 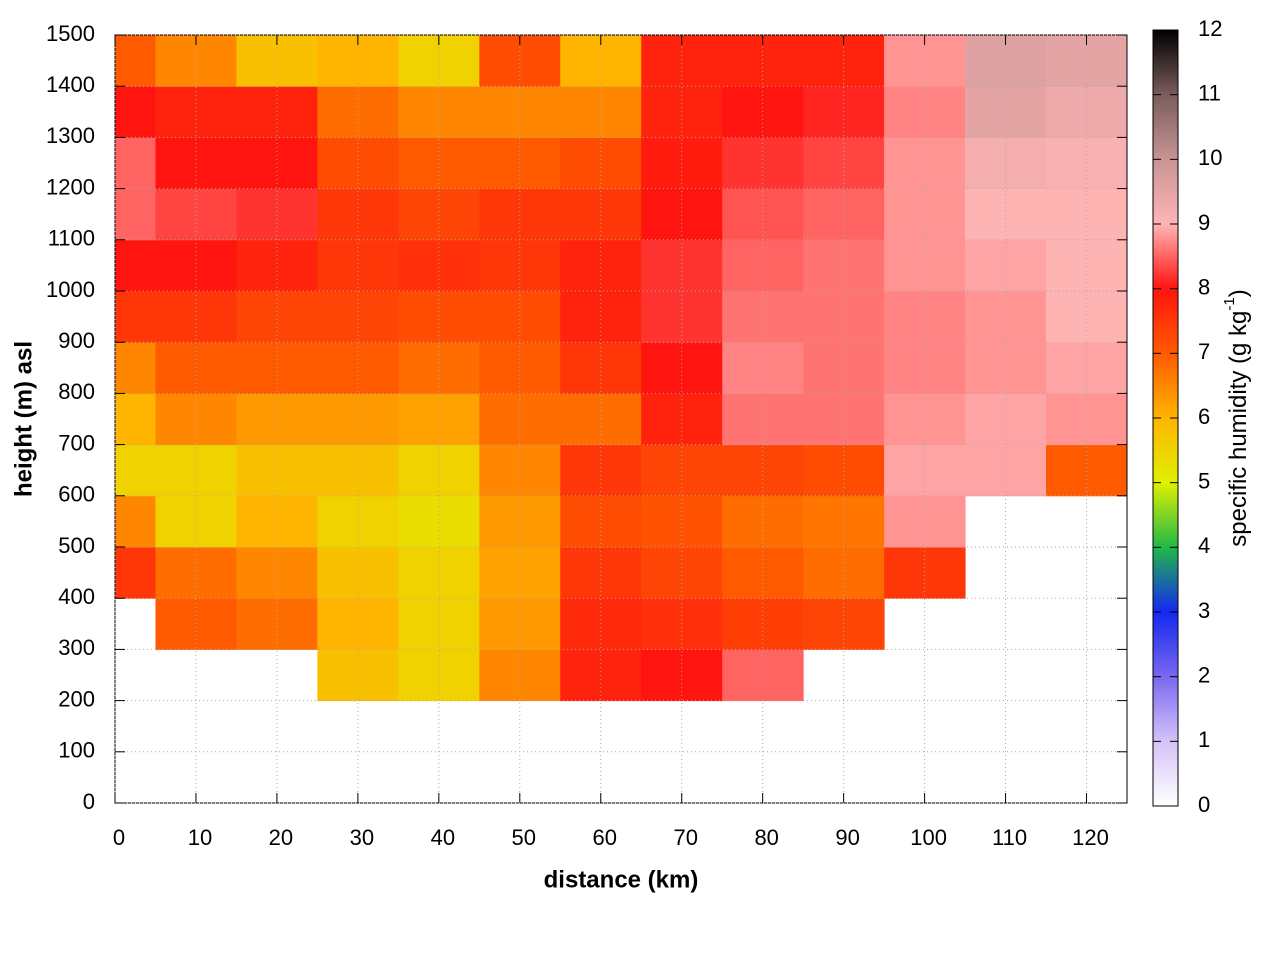 I want to click on colorbar-tick-label: 2, so click(x=1204, y=674).